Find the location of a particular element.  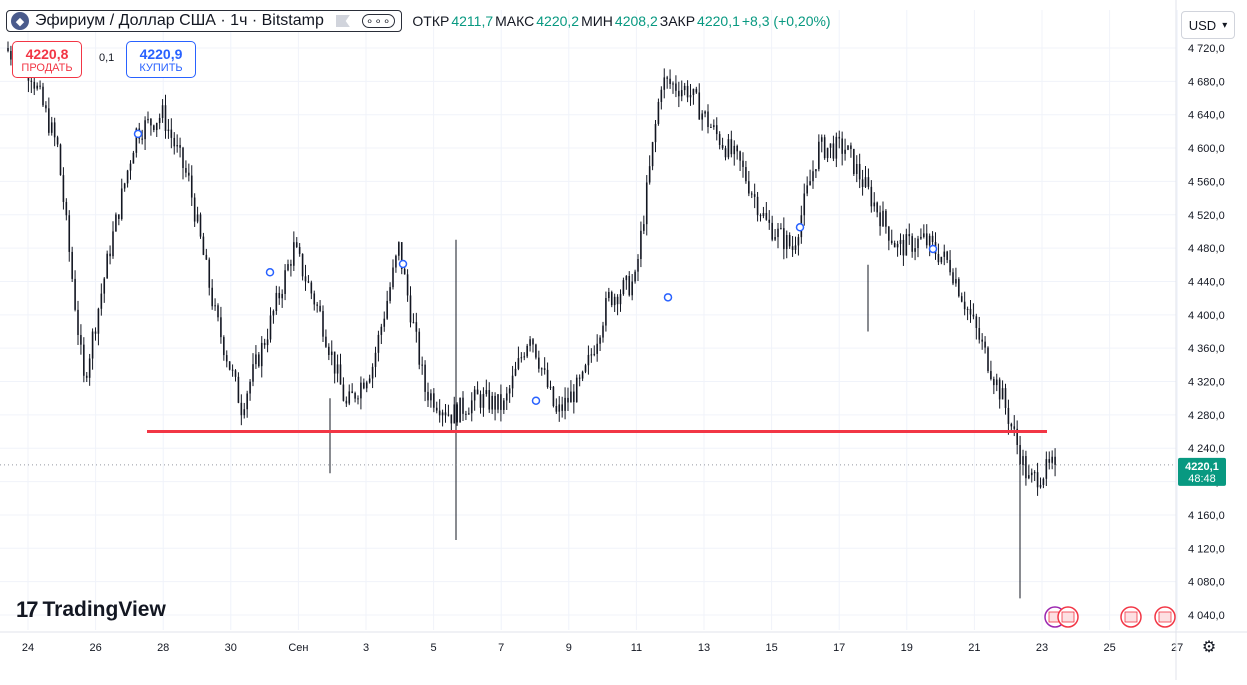

currency-selector: USD ▾ is located at coordinates (1208, 25).